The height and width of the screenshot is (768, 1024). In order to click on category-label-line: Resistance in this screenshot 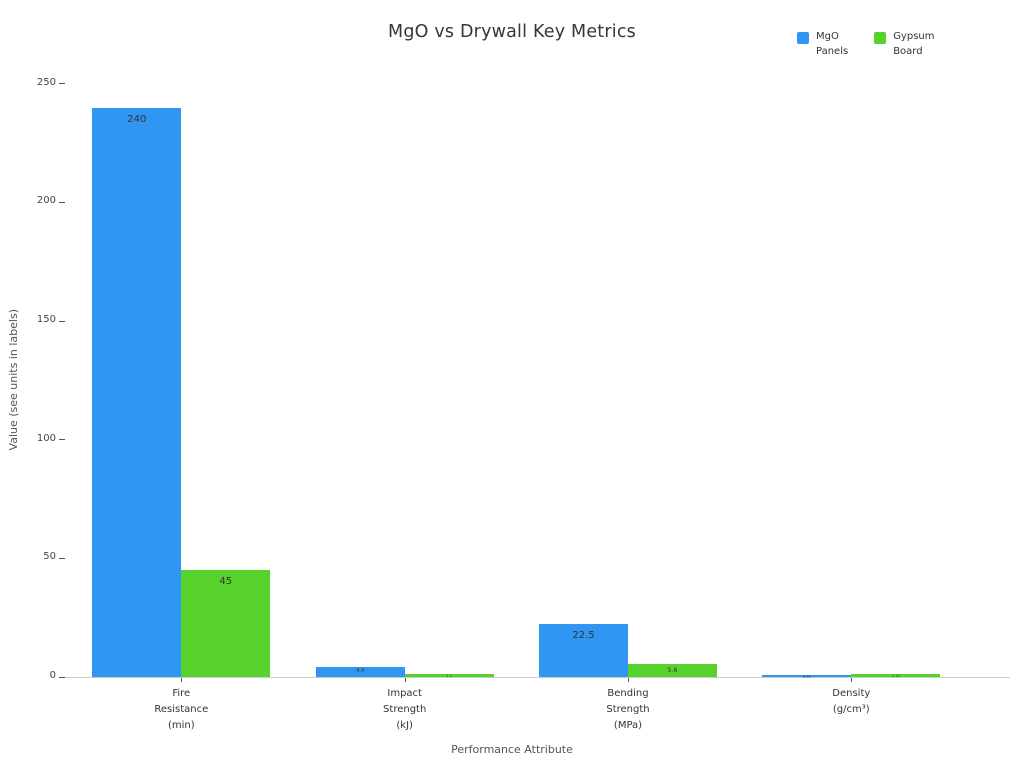, I will do `click(181, 709)`.